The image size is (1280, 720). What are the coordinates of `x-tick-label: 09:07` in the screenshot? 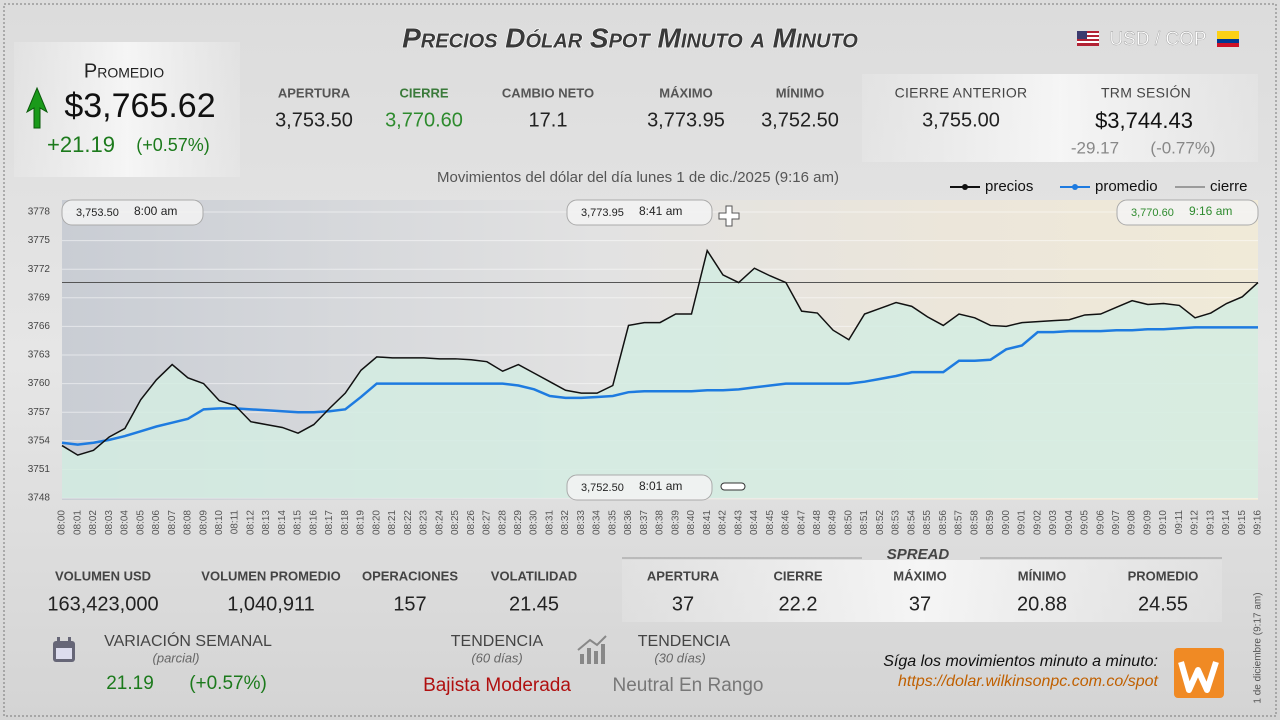 It's located at (1116, 522).